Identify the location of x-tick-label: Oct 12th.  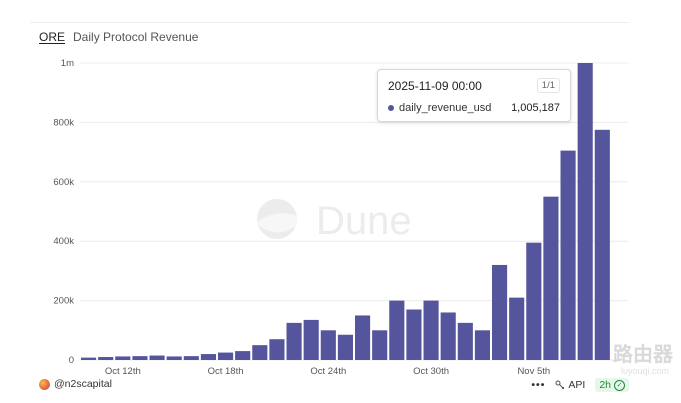
(123, 371).